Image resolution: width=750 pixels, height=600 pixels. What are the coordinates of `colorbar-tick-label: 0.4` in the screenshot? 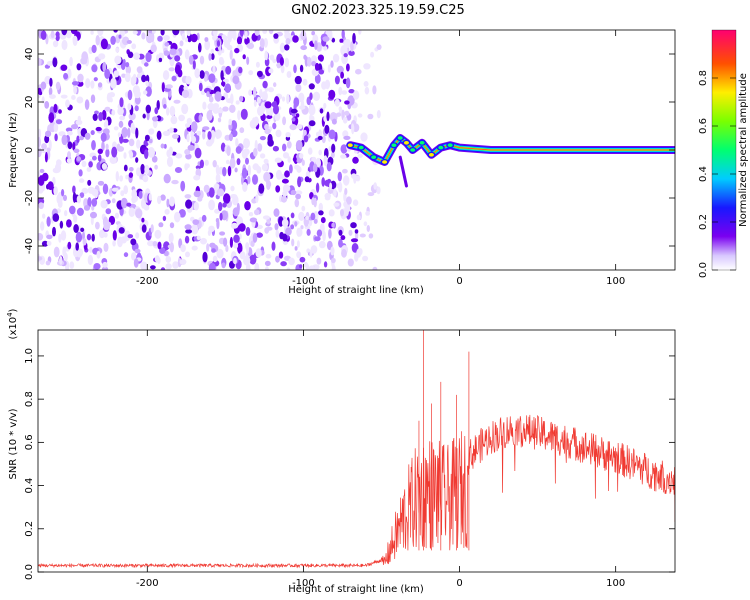 It's located at (703, 174).